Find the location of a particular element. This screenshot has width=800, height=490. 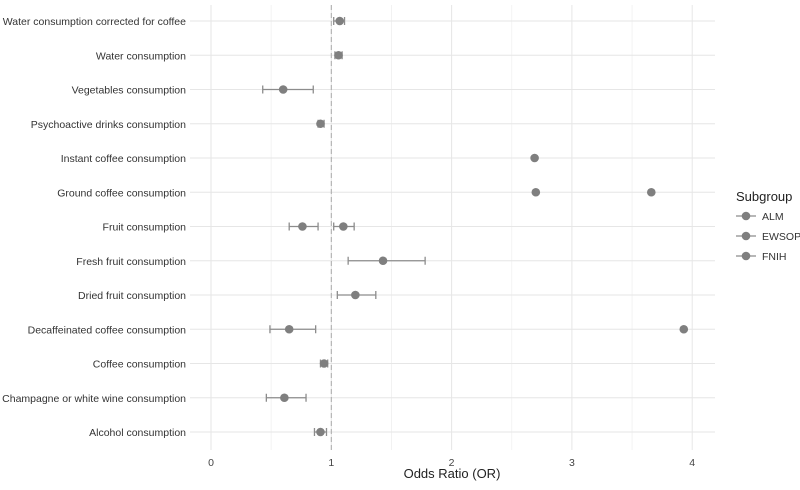

x-axis-ticks: 0 1 2 3 4 is located at coordinates (451, 463).